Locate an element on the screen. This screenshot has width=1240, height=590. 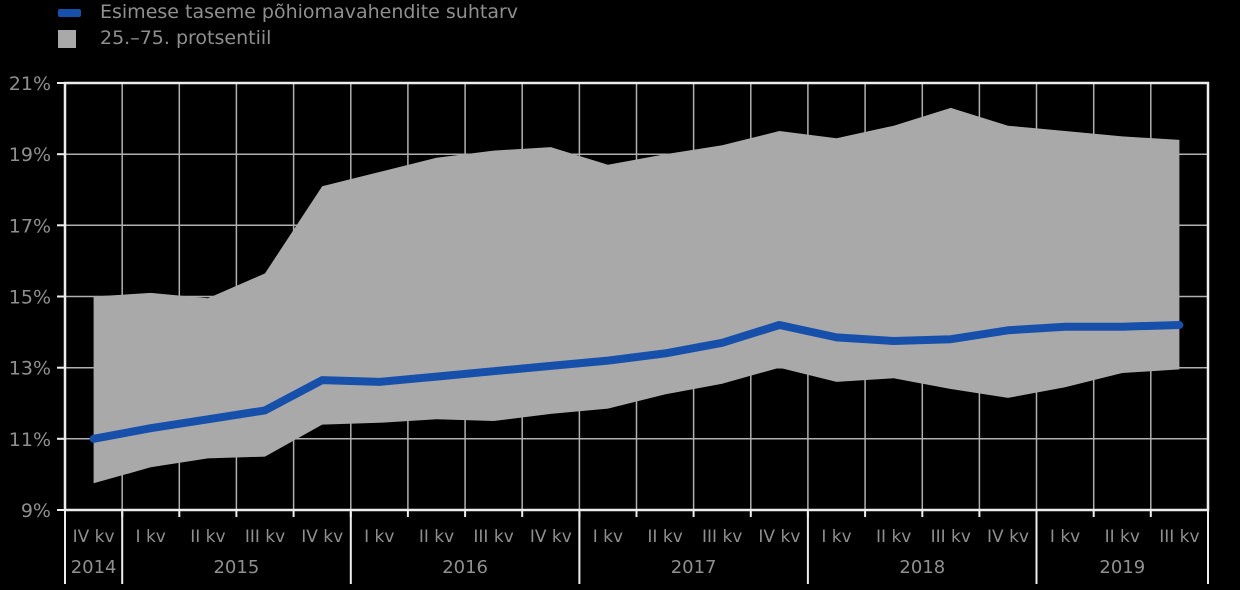
legend-item-median: Esimese taseme põhiomavahendite suhtarv is located at coordinates (288, 12).